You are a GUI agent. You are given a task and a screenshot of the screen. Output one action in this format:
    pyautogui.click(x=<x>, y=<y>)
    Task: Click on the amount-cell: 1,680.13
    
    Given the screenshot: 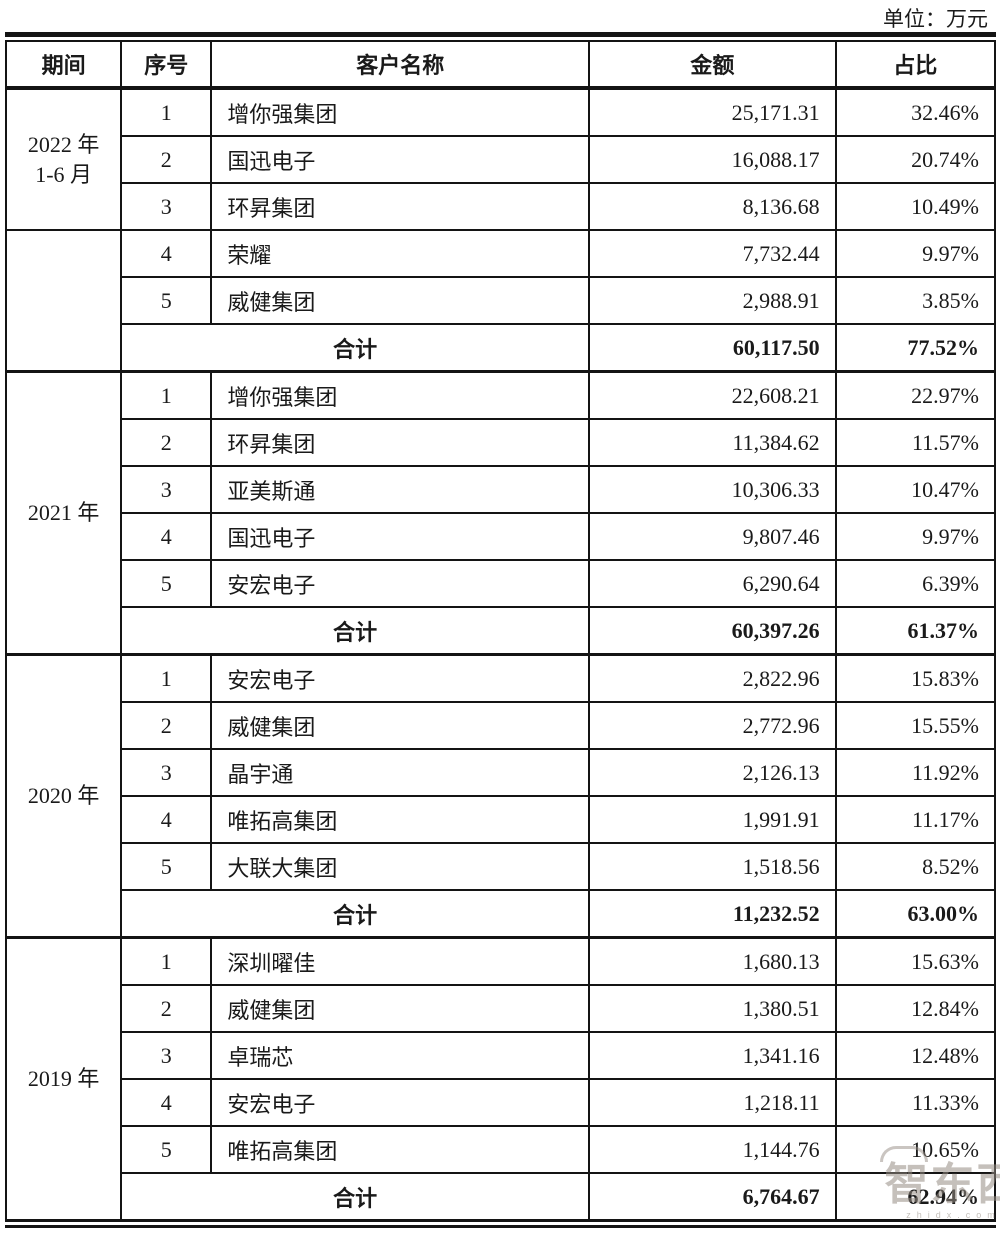 What is the action you would take?
    pyautogui.click(x=712, y=961)
    